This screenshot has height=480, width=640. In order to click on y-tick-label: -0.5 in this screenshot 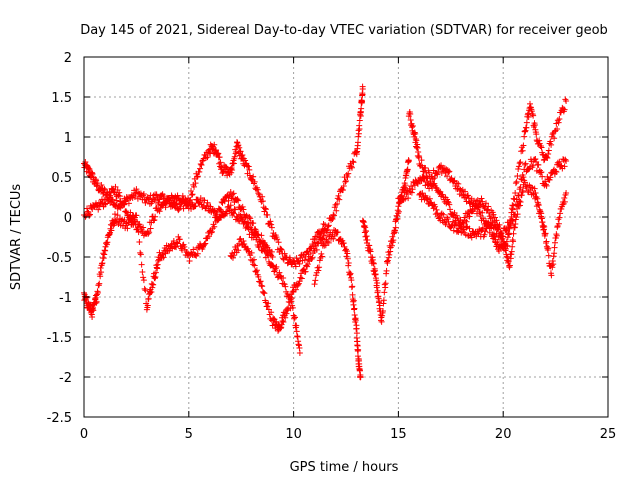, I will do `click(59, 258)`.